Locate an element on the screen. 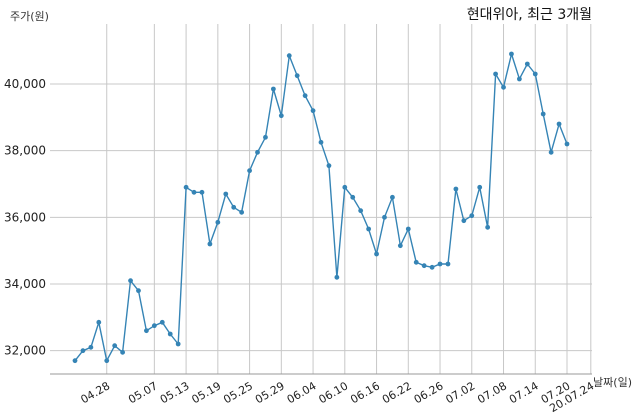  x-tick-label: 05.07 is located at coordinates (143, 392).